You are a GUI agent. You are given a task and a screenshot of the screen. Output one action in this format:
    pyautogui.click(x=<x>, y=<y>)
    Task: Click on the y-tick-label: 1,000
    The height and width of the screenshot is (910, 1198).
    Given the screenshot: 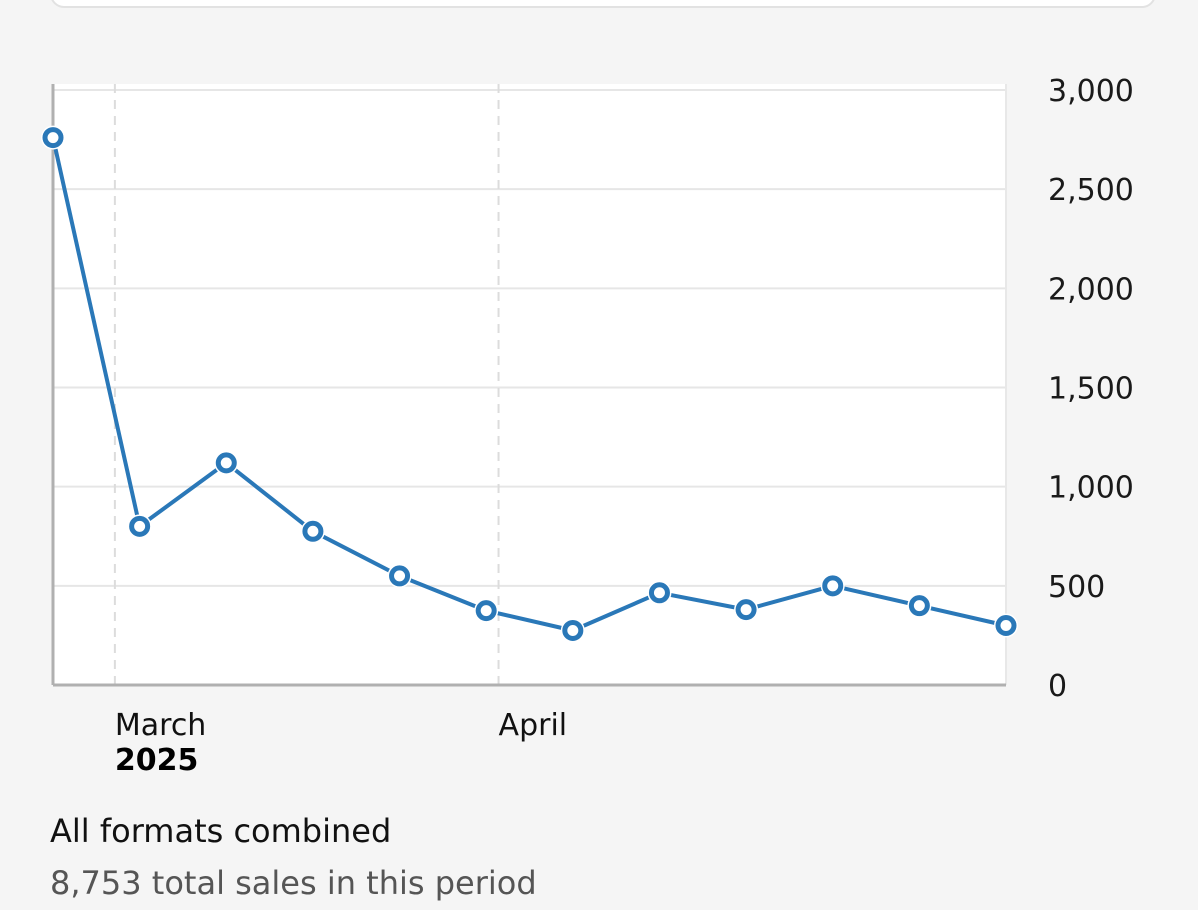 What is the action you would take?
    pyautogui.click(x=1091, y=488)
    